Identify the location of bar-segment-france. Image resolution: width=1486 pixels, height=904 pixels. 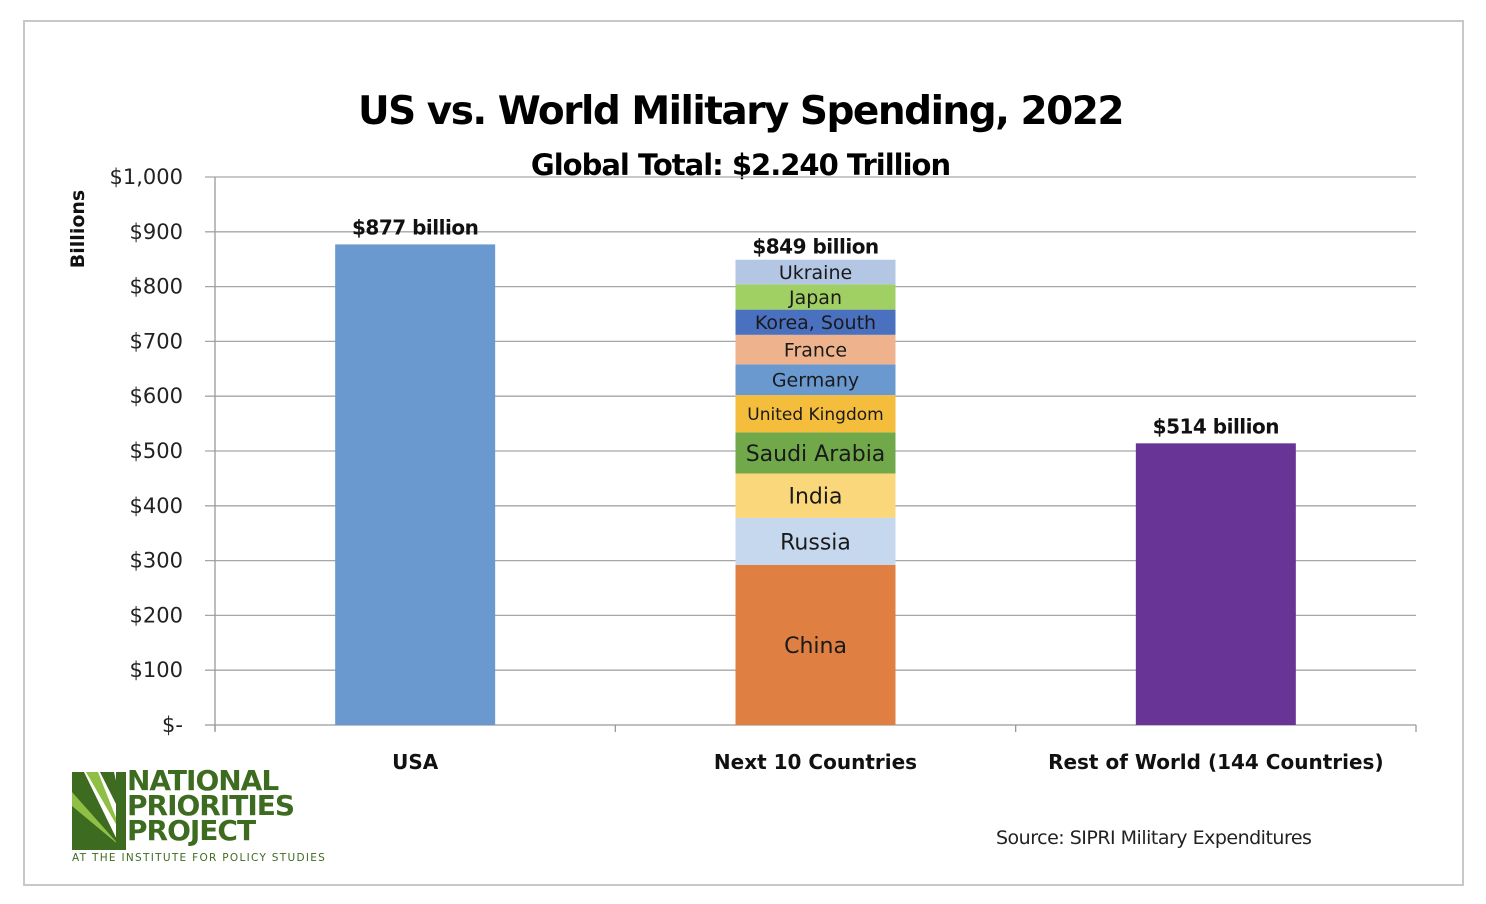
(815, 349).